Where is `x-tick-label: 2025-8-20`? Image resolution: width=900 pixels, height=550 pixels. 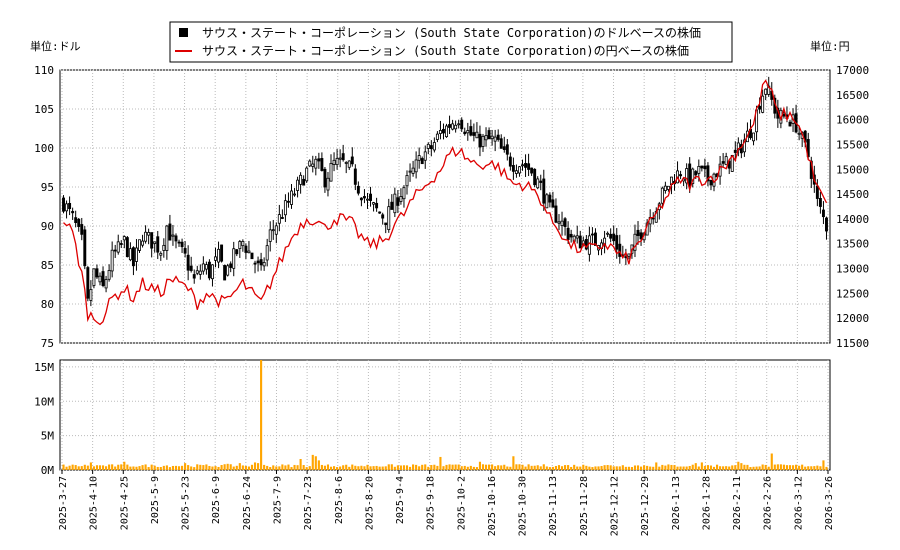 x-tick-label: 2025-8-20 is located at coordinates (369, 503).